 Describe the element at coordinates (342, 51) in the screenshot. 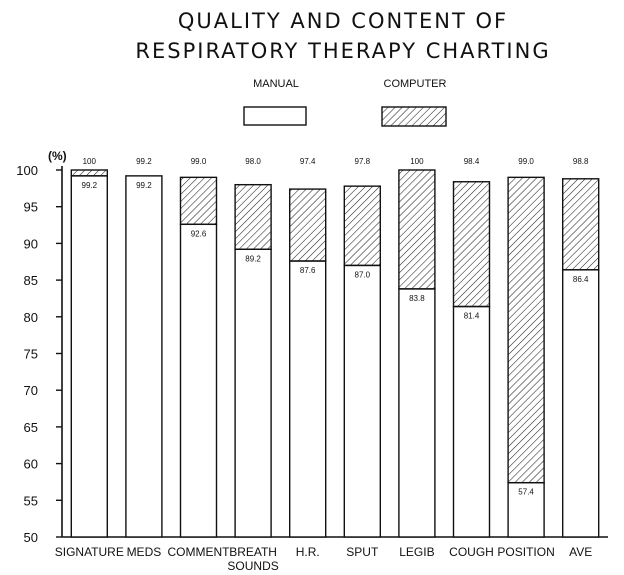

I see `chart-title-line-2: RESPIRATORY THERAPY CHARTING` at that location.